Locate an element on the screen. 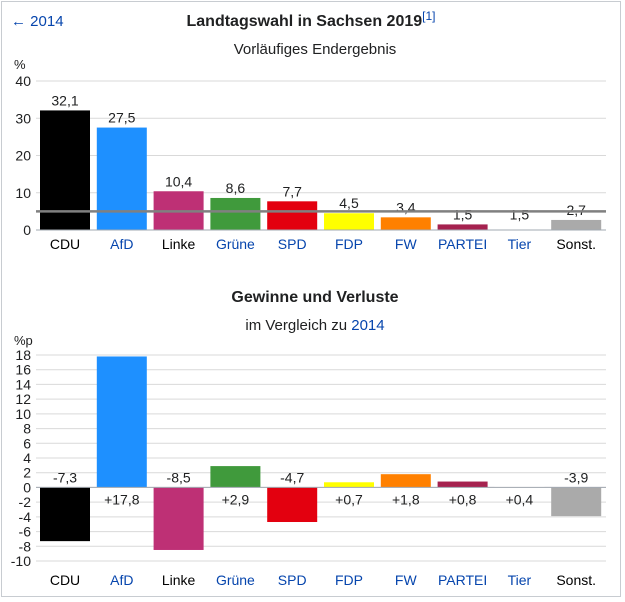 This screenshot has height=602, width=625. changes-bar-afd is located at coordinates (121, 422).